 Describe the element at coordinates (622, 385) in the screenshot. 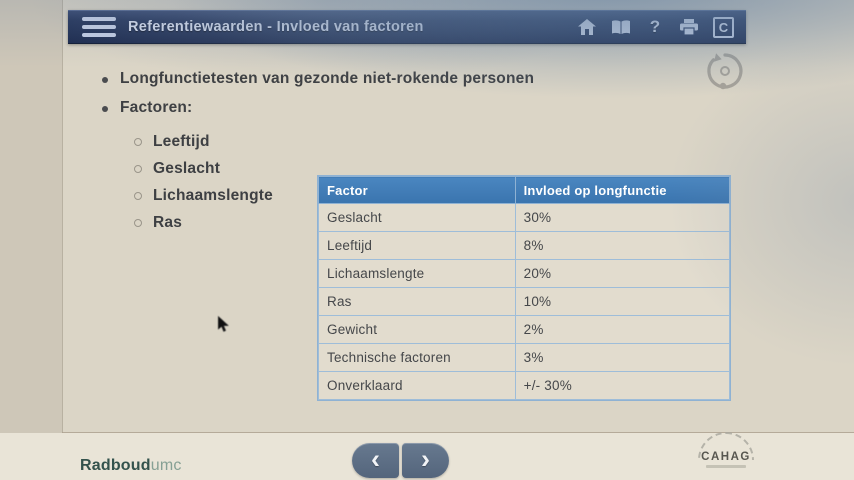

I see `cell-value: +/- 30%` at that location.